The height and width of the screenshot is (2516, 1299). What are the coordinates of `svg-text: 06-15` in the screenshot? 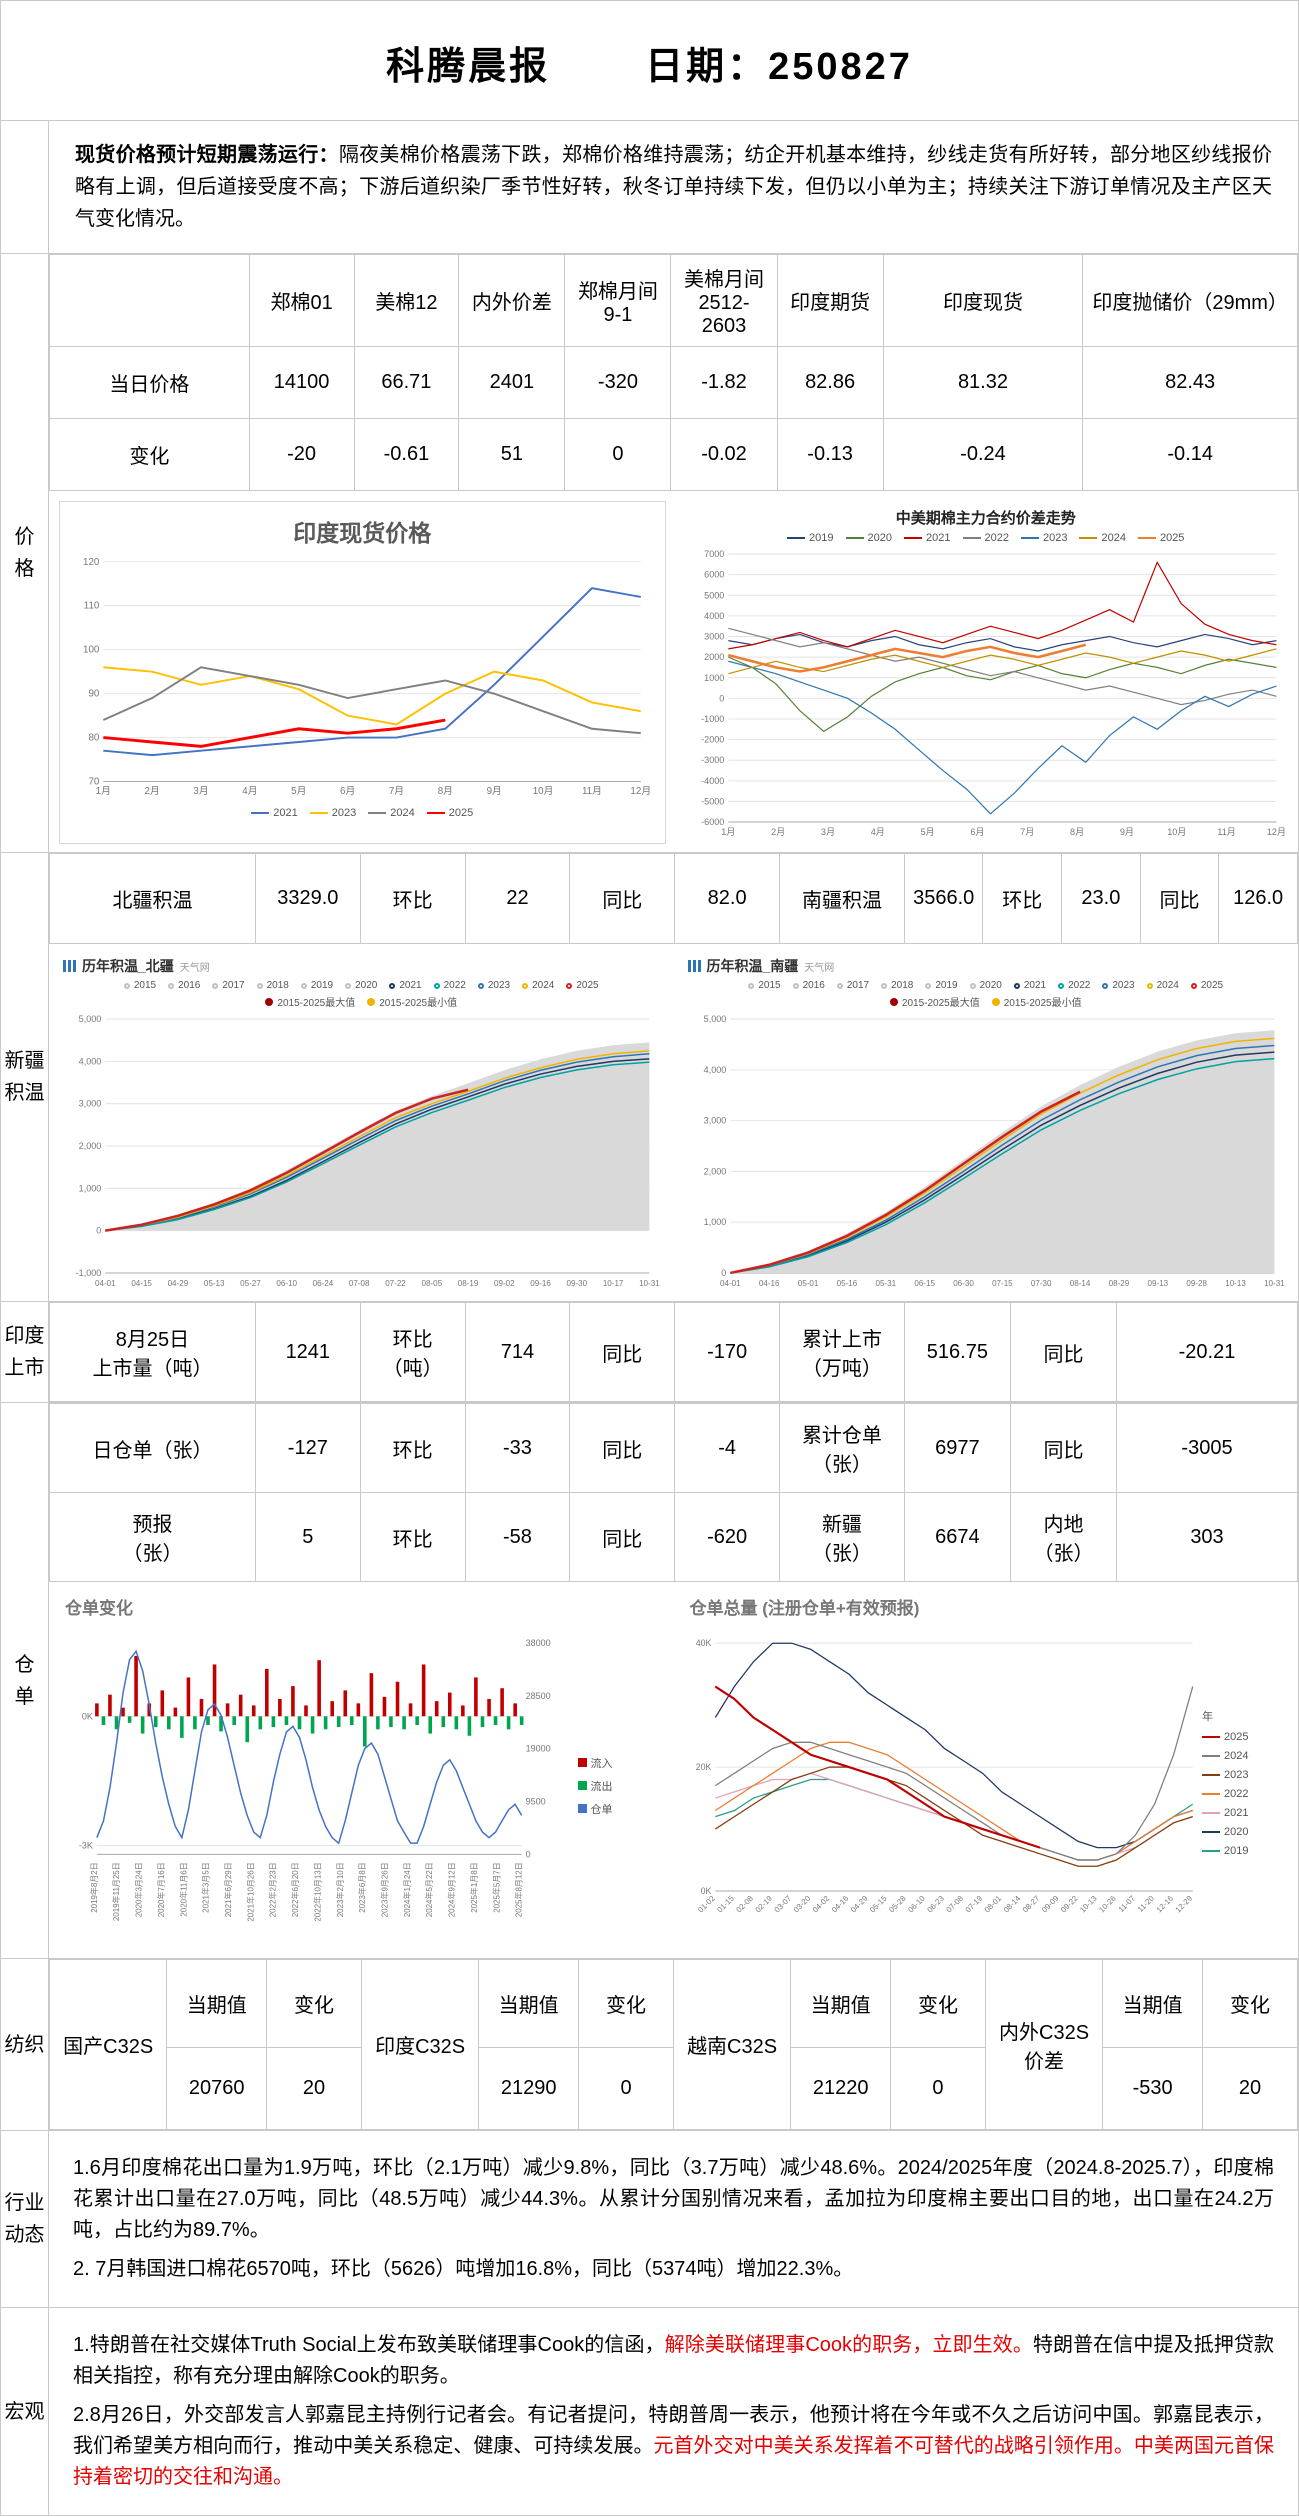 It's located at (924, 1283).